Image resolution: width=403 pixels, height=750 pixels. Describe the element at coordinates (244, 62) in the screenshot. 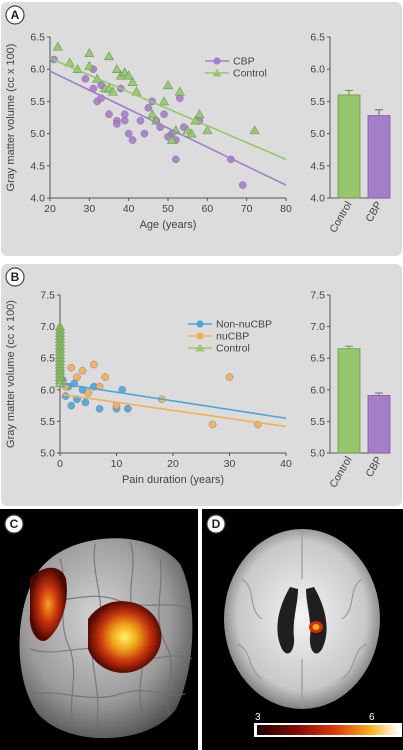

I see `legend-label: CBP` at that location.